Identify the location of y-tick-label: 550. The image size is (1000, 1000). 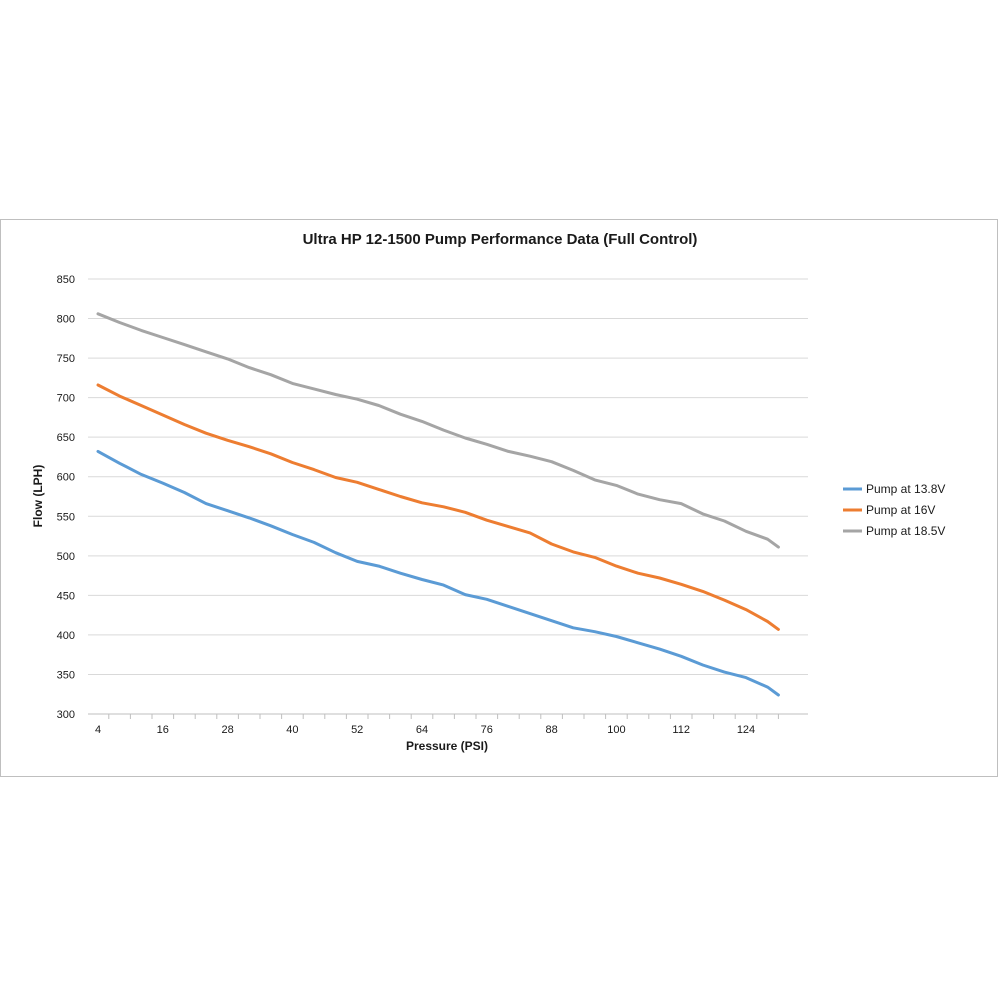
(66, 517).